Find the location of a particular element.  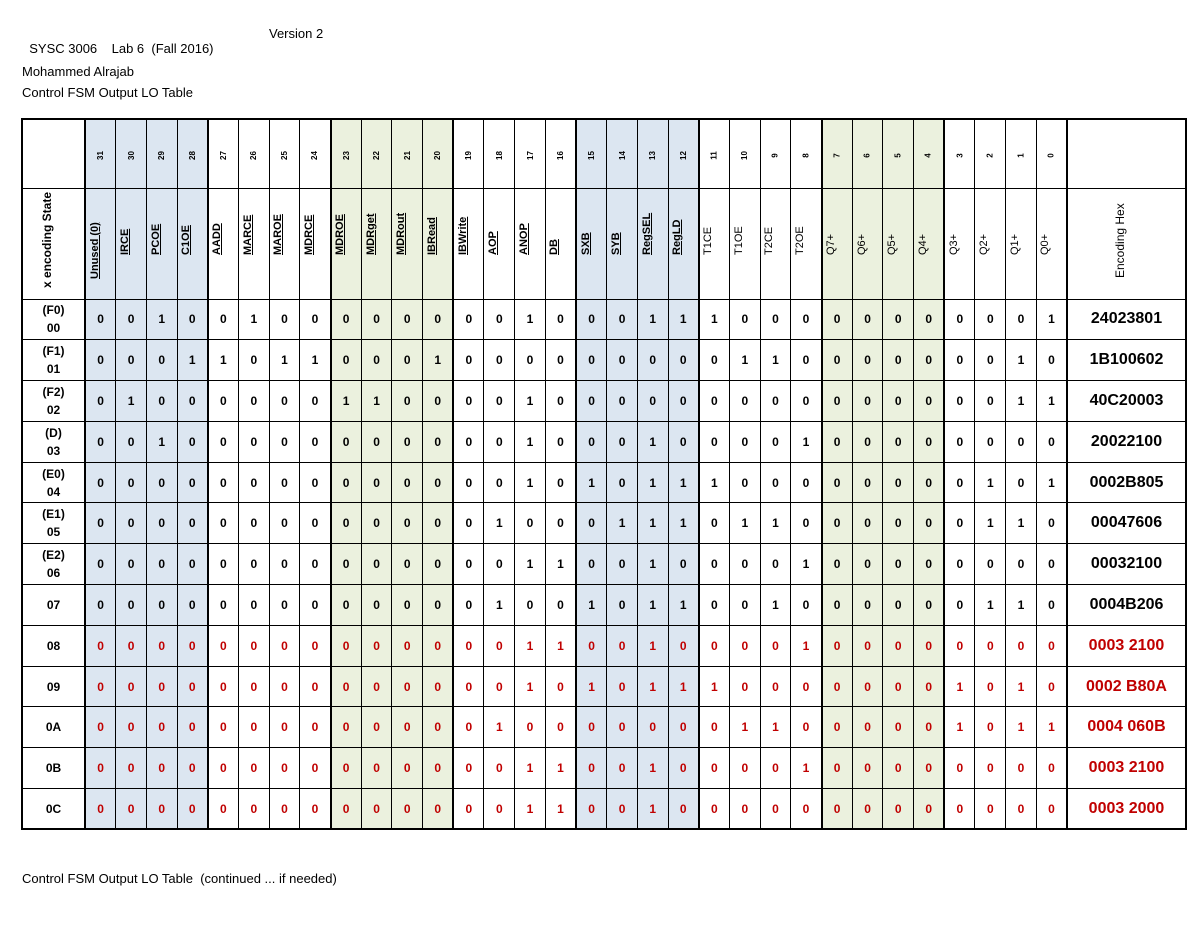

encoding-hex-cell: 0003 2000 is located at coordinates (1126, 809).